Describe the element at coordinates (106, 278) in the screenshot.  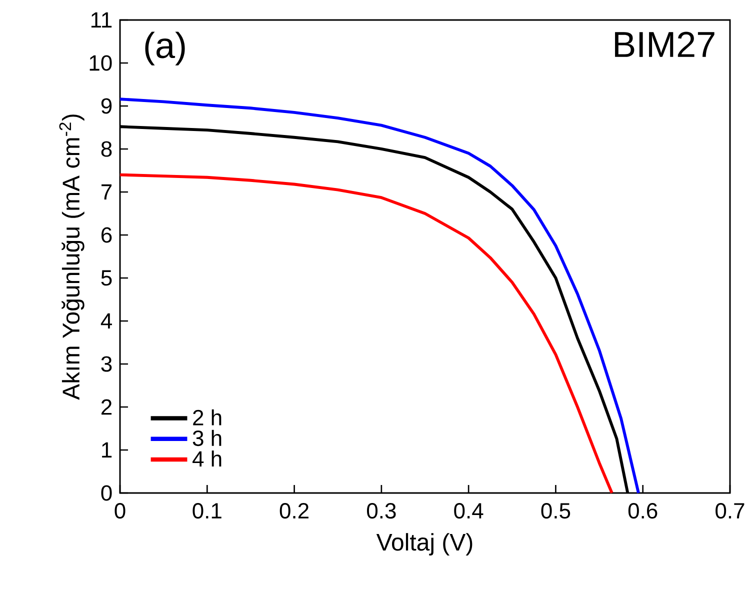
I see `y-tick-label: 5` at that location.